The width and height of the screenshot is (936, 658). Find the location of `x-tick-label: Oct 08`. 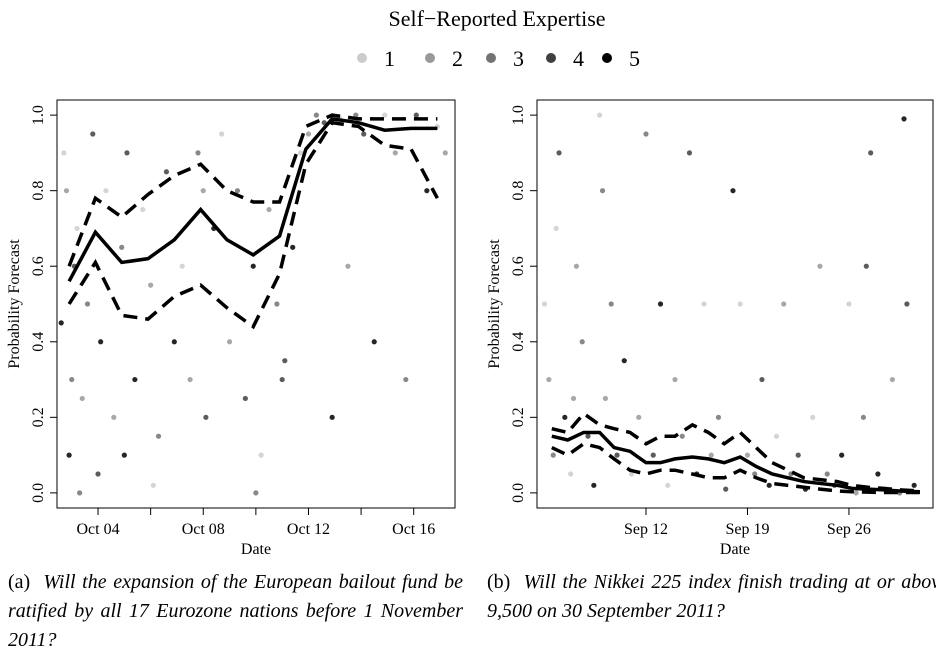

x-tick-label: Oct 08 is located at coordinates (203, 529).